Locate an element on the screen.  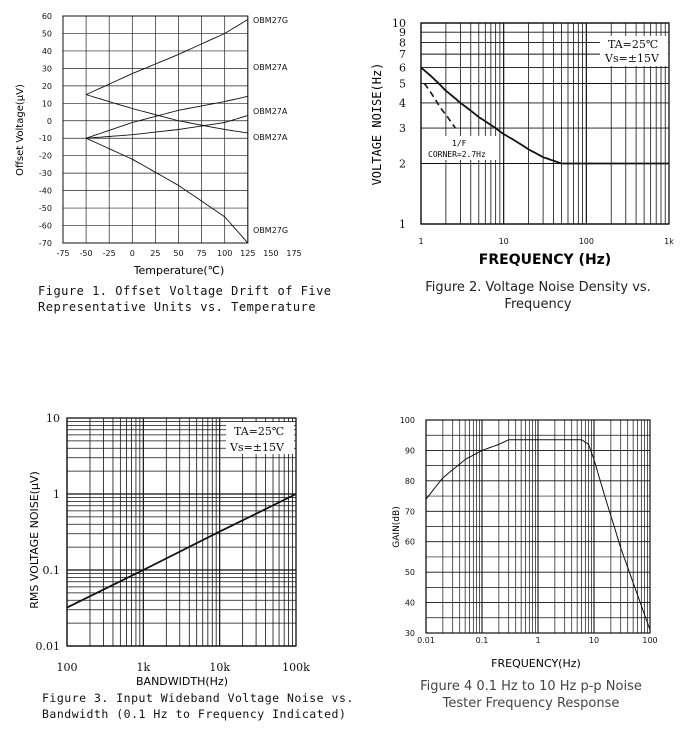
fig2-caption-line1: Figure 2. Voltage Noise Density vs. is located at coordinates (538, 287).